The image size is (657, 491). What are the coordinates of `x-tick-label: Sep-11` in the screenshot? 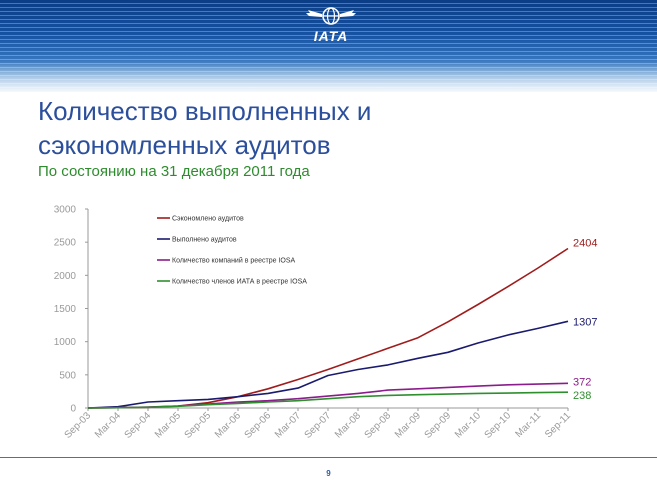 It's located at (558, 425).